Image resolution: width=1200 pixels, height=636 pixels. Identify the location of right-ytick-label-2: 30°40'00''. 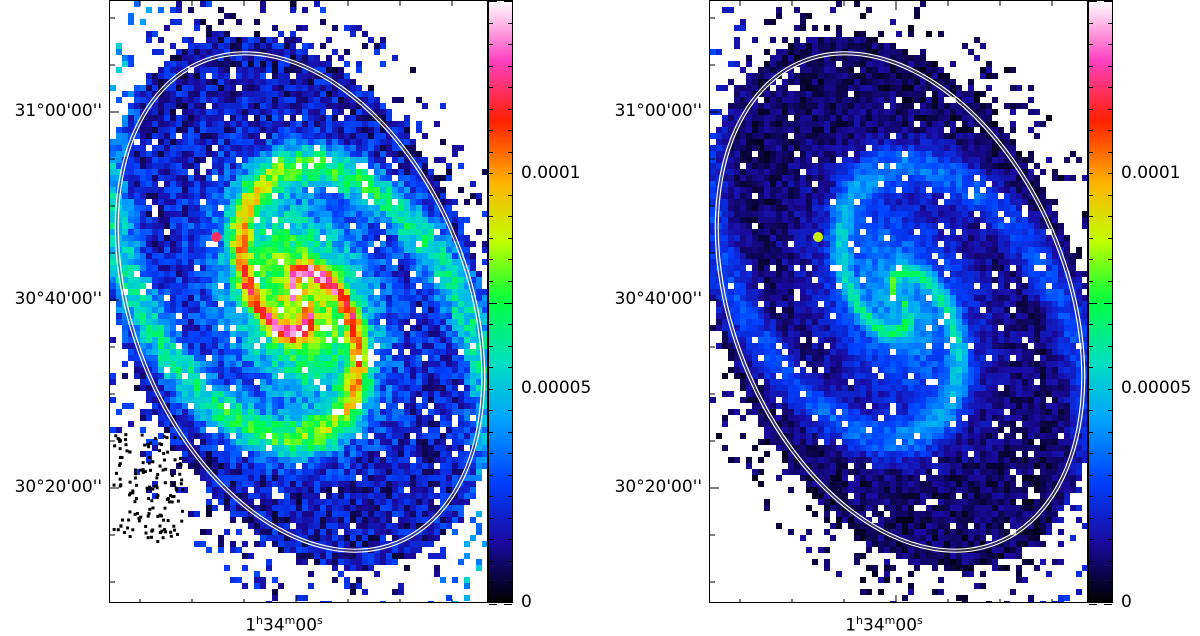
(652, 299).